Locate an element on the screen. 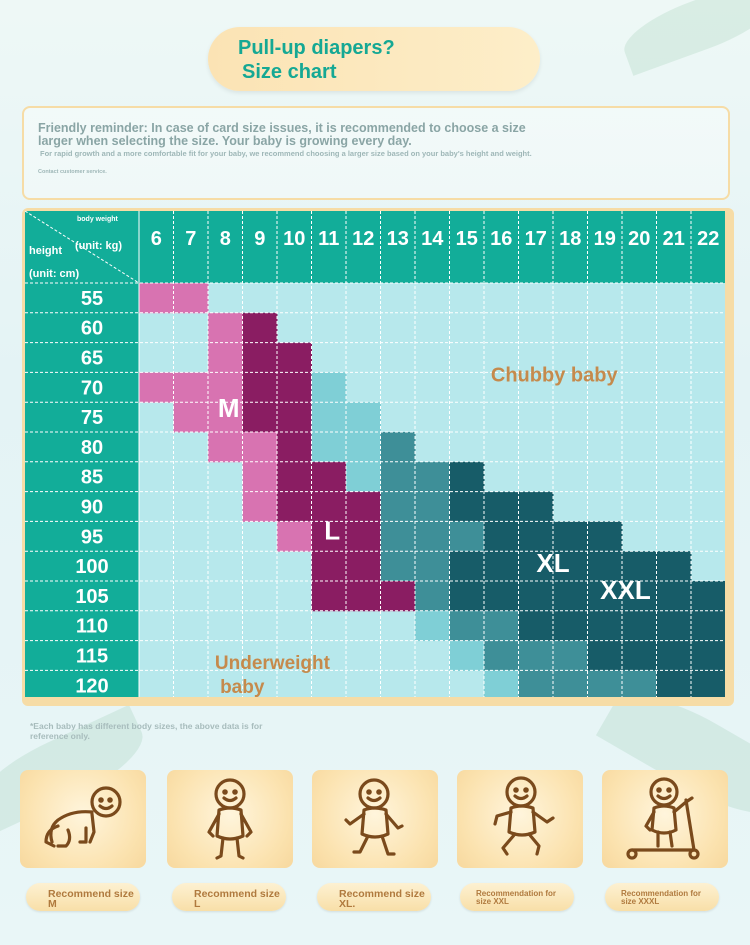  weight-tick-label: 22 is located at coordinates (708, 239).